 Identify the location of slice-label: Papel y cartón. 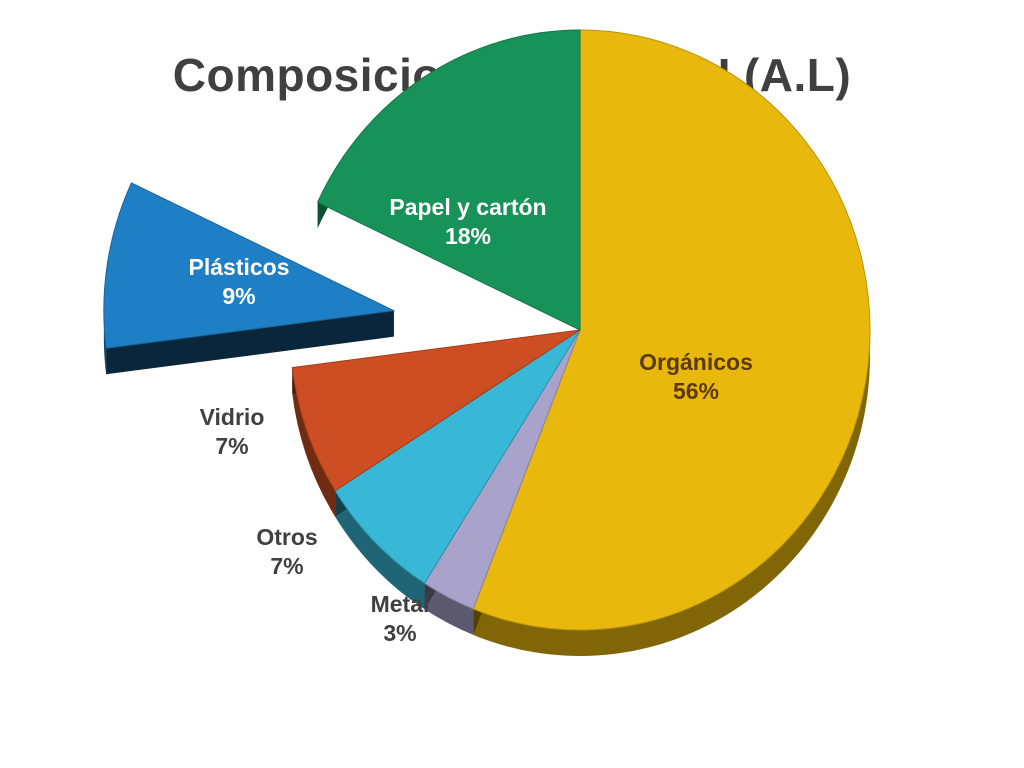
(467, 207).